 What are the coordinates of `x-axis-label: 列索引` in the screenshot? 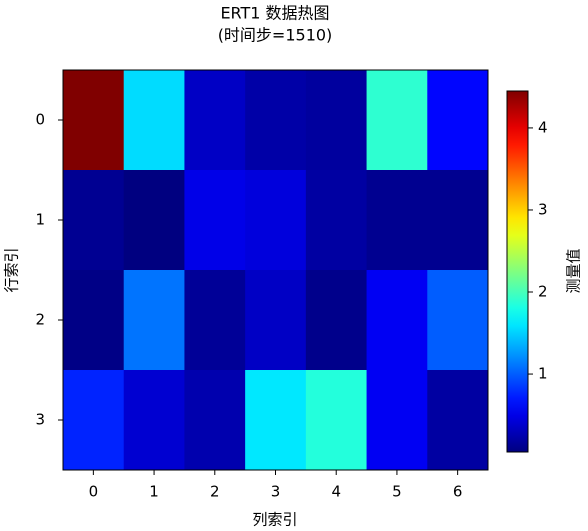 It's located at (274, 520).